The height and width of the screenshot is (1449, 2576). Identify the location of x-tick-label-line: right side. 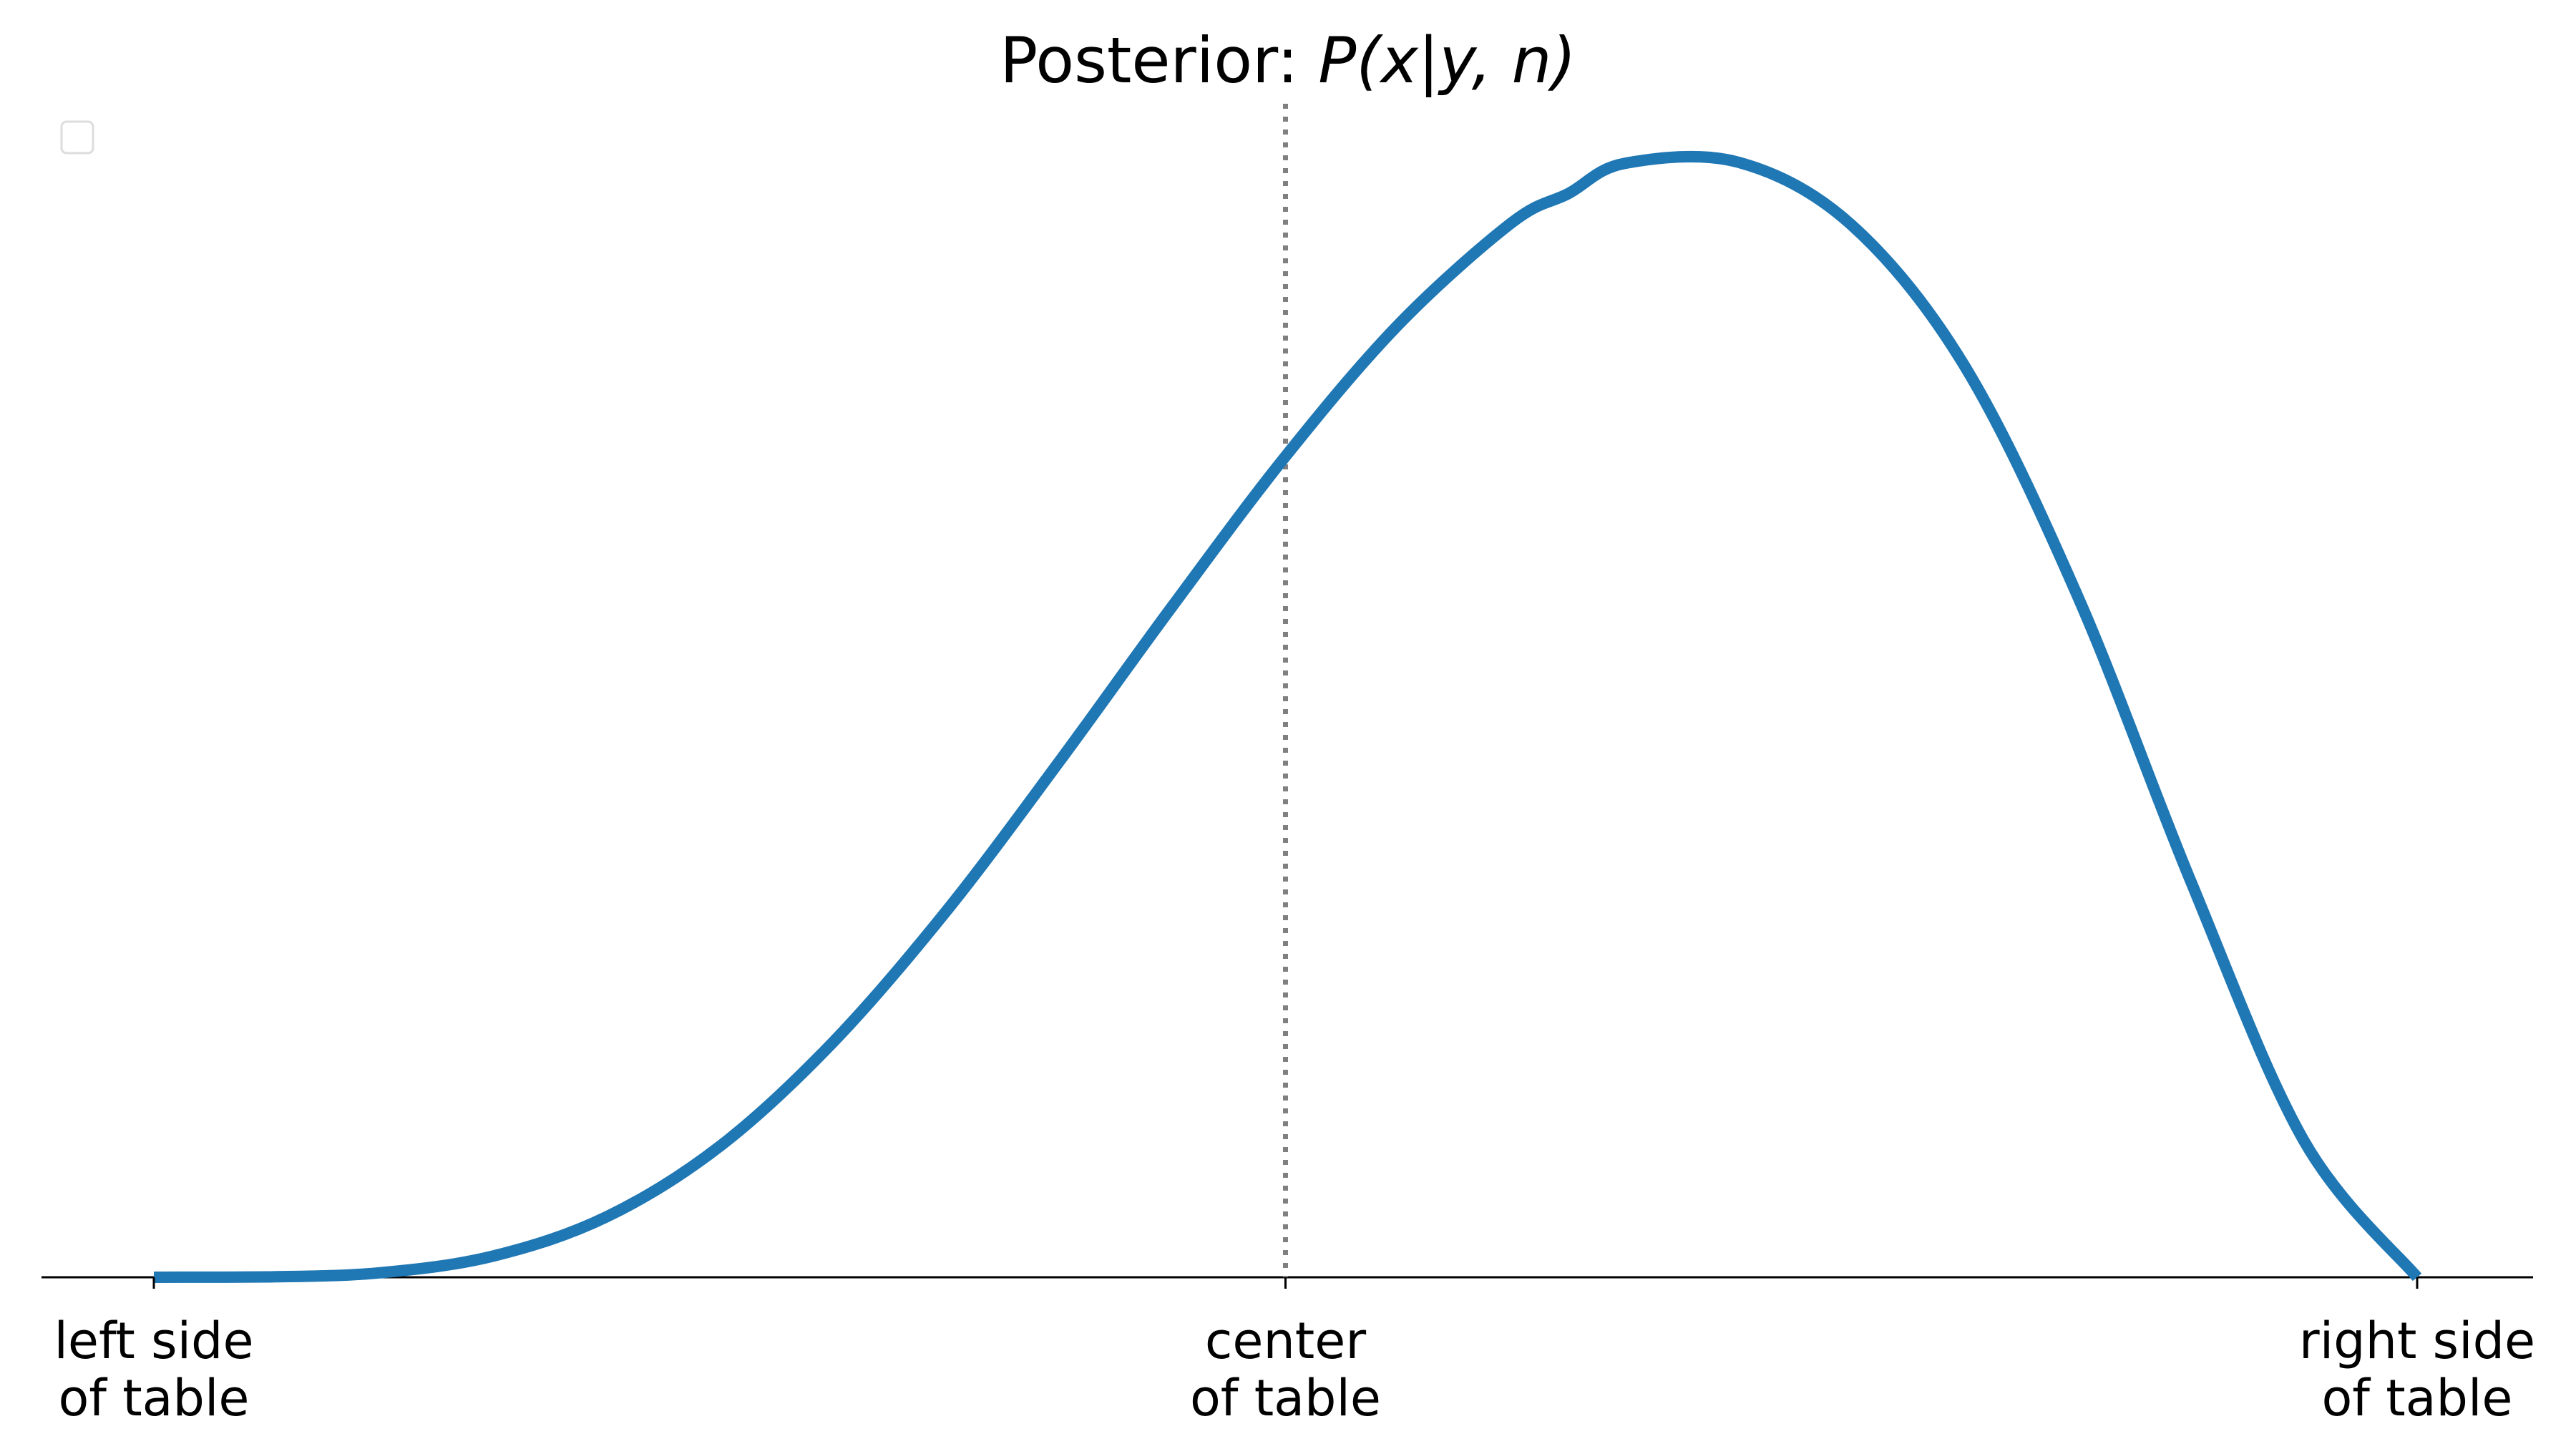
(2417, 1341).